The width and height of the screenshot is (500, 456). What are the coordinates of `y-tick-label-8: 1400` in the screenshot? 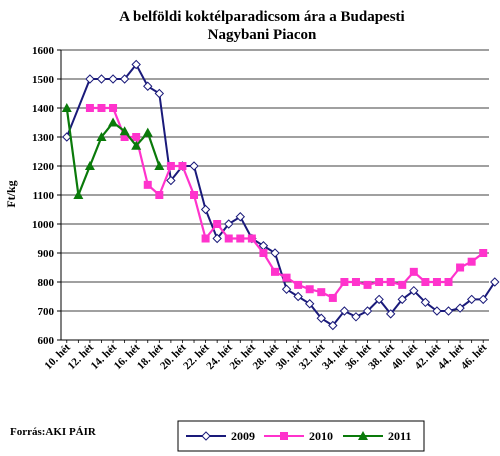 It's located at (43, 109).